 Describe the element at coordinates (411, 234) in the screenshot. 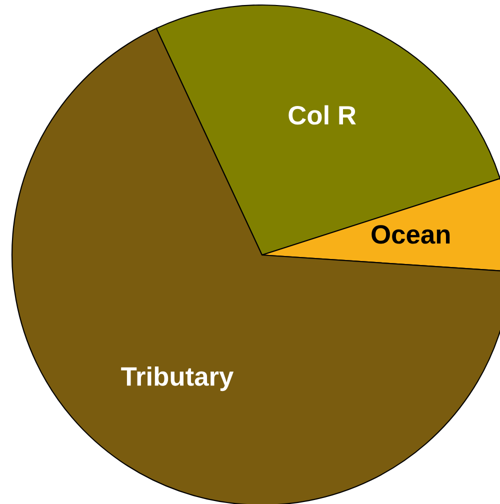

I see `slice-label: Ocean` at that location.